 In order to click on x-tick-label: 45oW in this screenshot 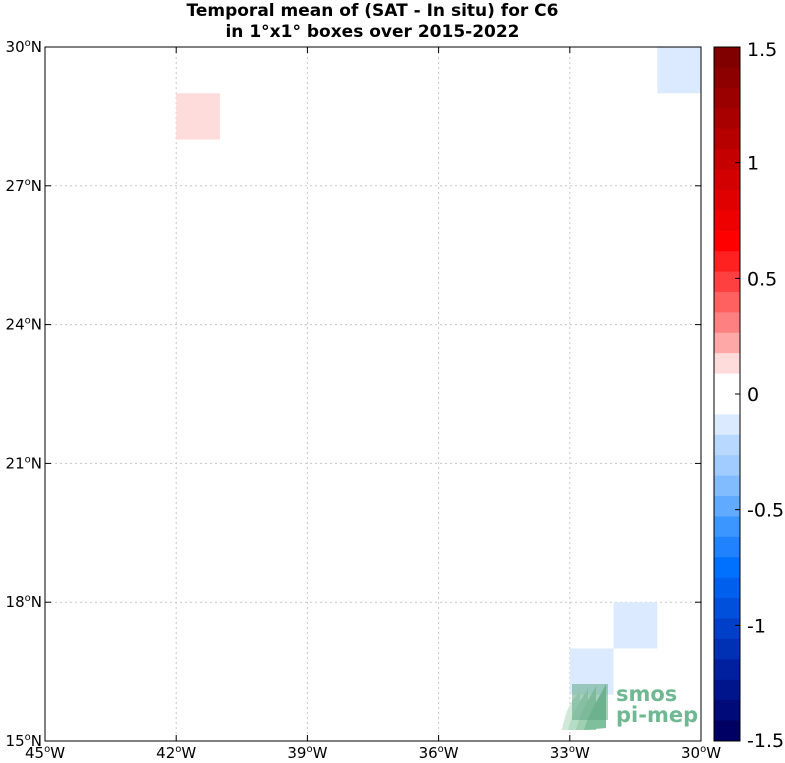, I will do `click(45, 753)`.